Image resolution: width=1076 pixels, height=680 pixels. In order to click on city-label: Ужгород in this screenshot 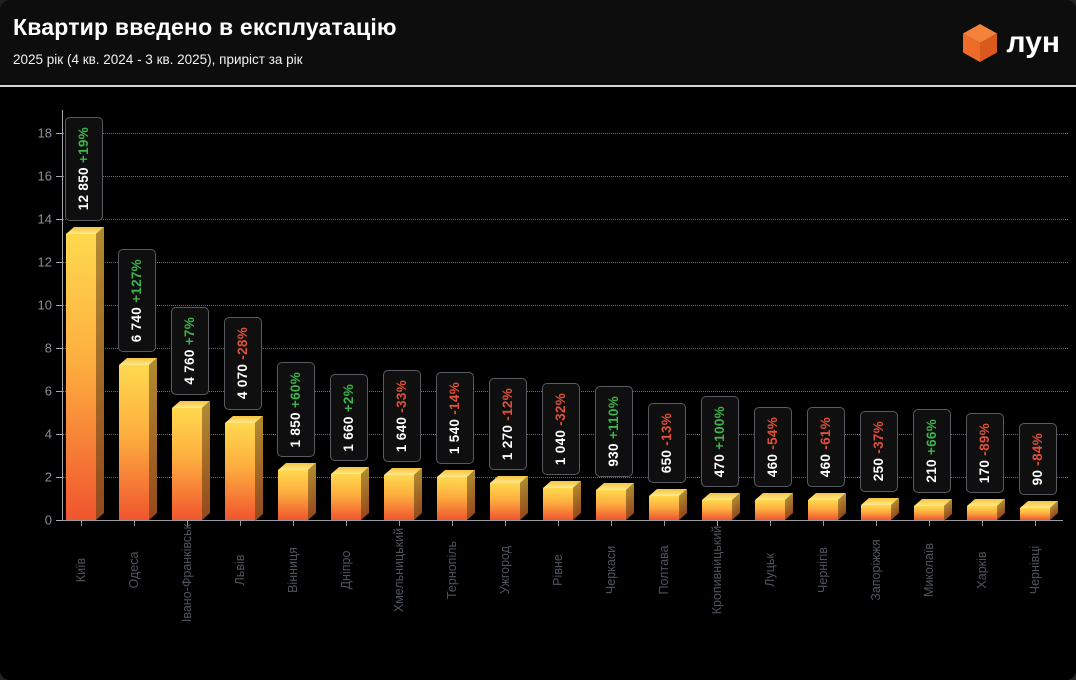, I will do `click(504, 570)`.